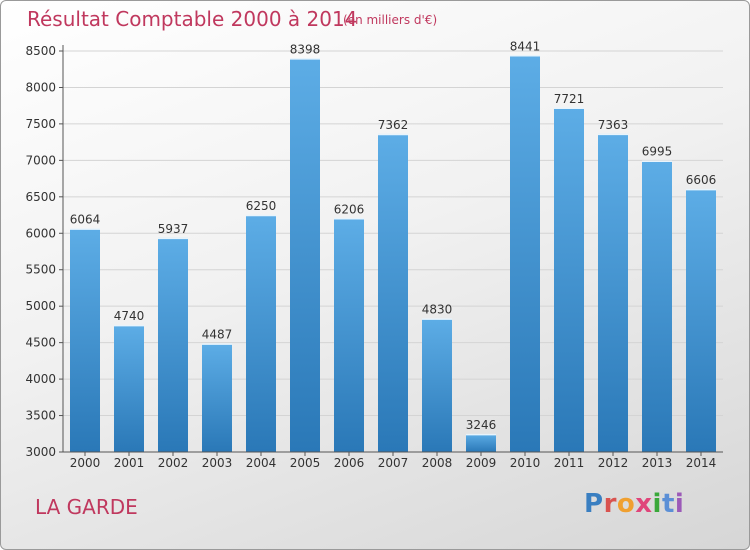  I want to click on y-tick-label: 3000, so click(40, 452).